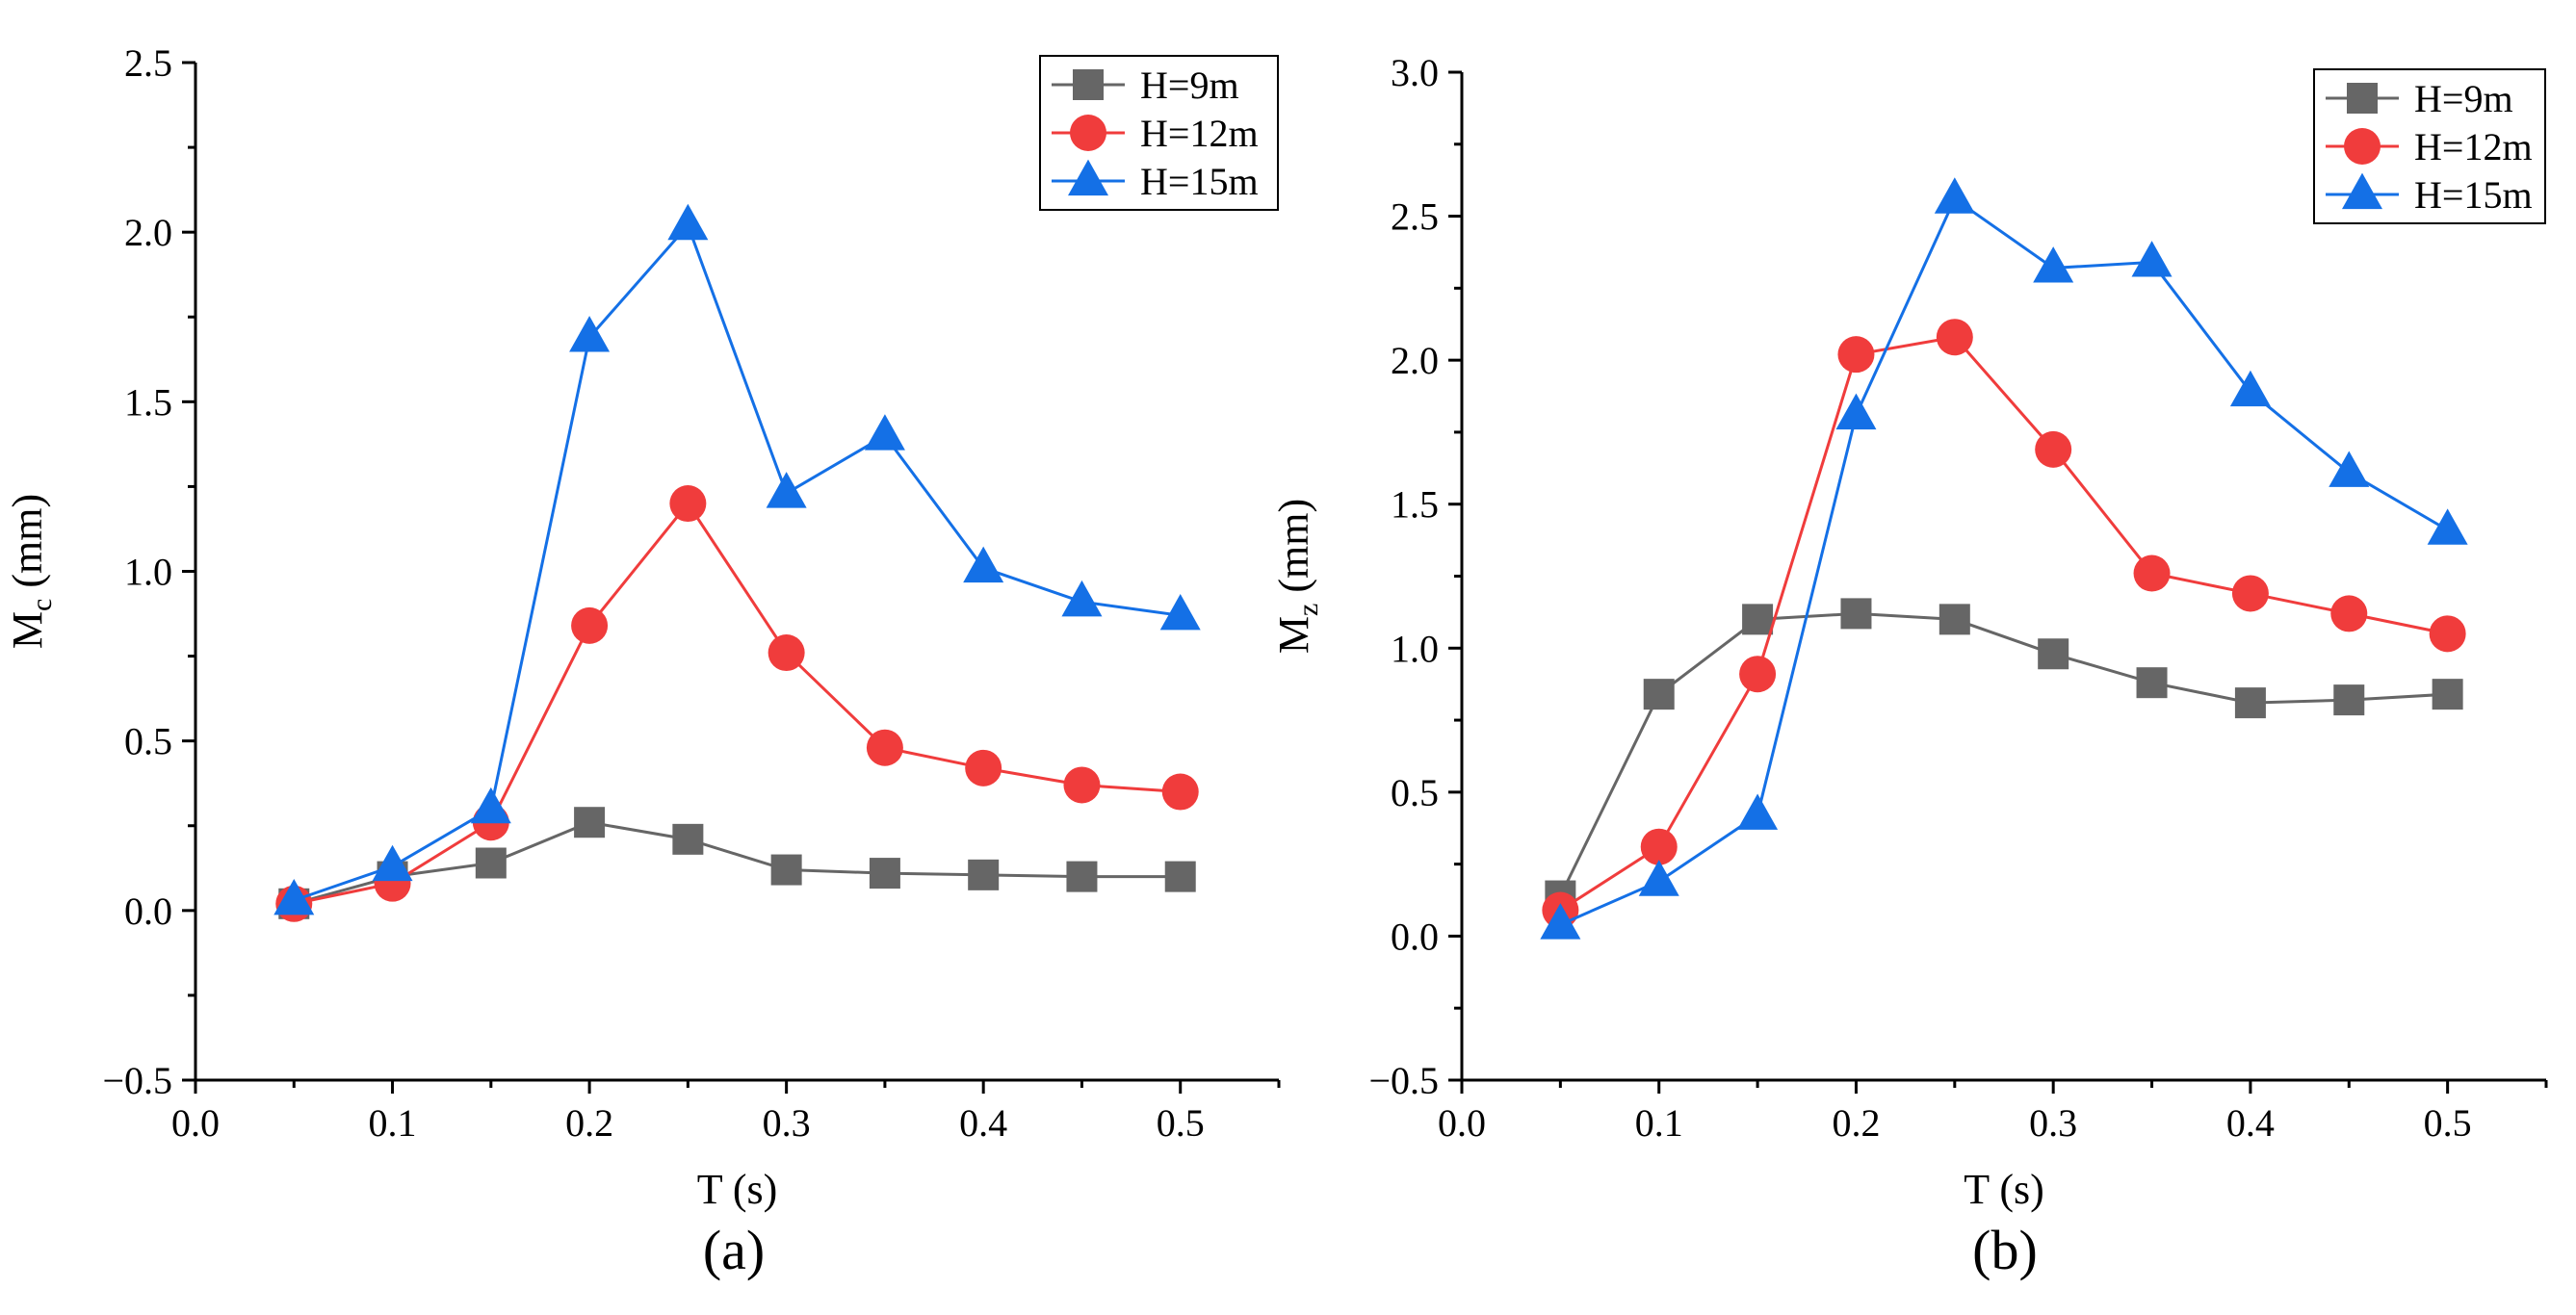  I want to click on legend-label: H=9m, so click(1189, 86).